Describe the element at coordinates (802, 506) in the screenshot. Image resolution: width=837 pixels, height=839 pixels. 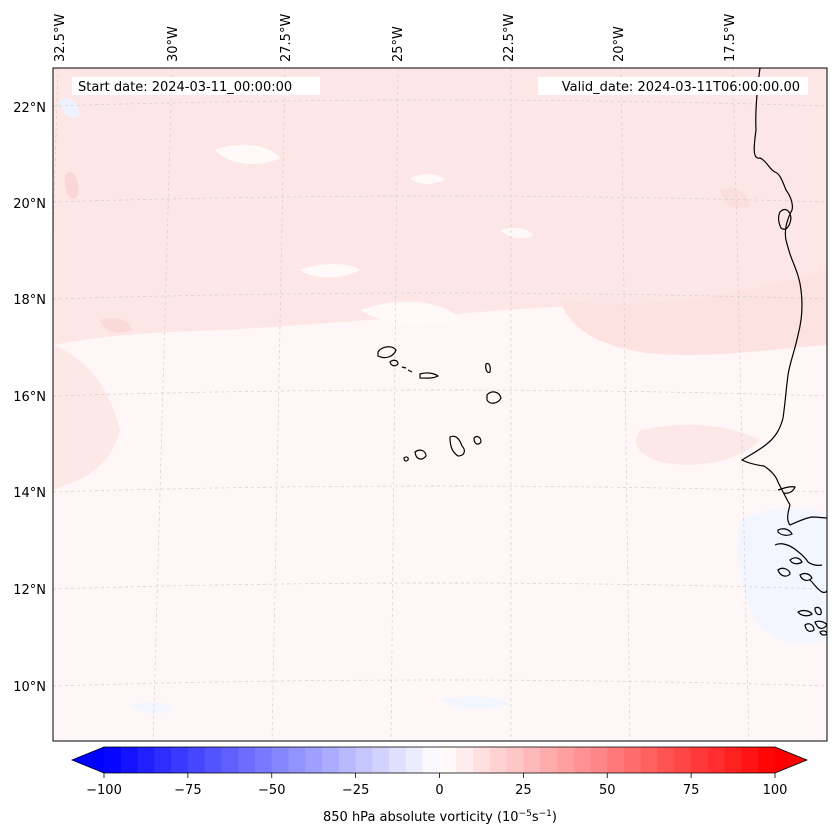
I see `coast-gambia` at that location.